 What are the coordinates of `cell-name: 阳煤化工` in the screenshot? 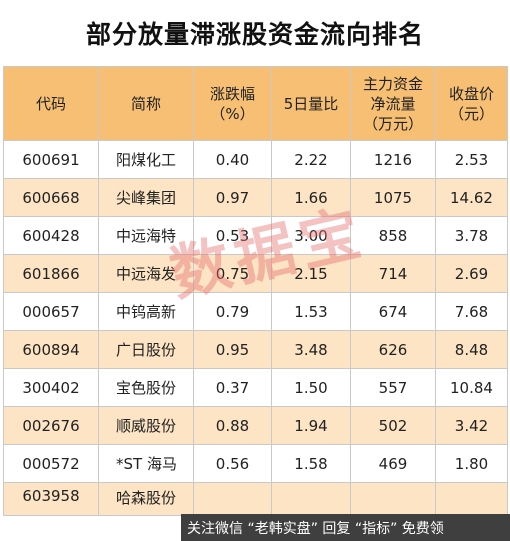 It's located at (146, 159).